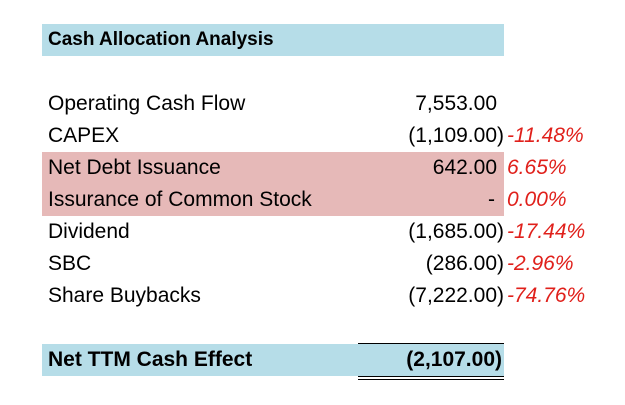 This screenshot has width=625, height=405. What do you see at coordinates (491, 199) in the screenshot?
I see `row-value: -` at bounding box center [491, 199].